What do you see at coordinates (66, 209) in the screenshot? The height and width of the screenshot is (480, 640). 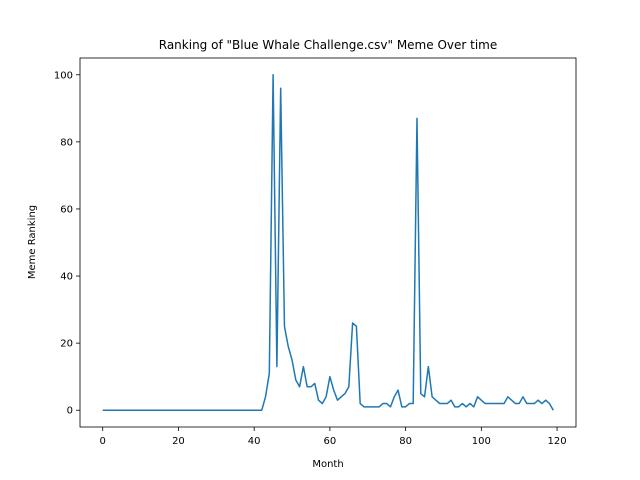 I see `y-tick-label: 60` at bounding box center [66, 209].